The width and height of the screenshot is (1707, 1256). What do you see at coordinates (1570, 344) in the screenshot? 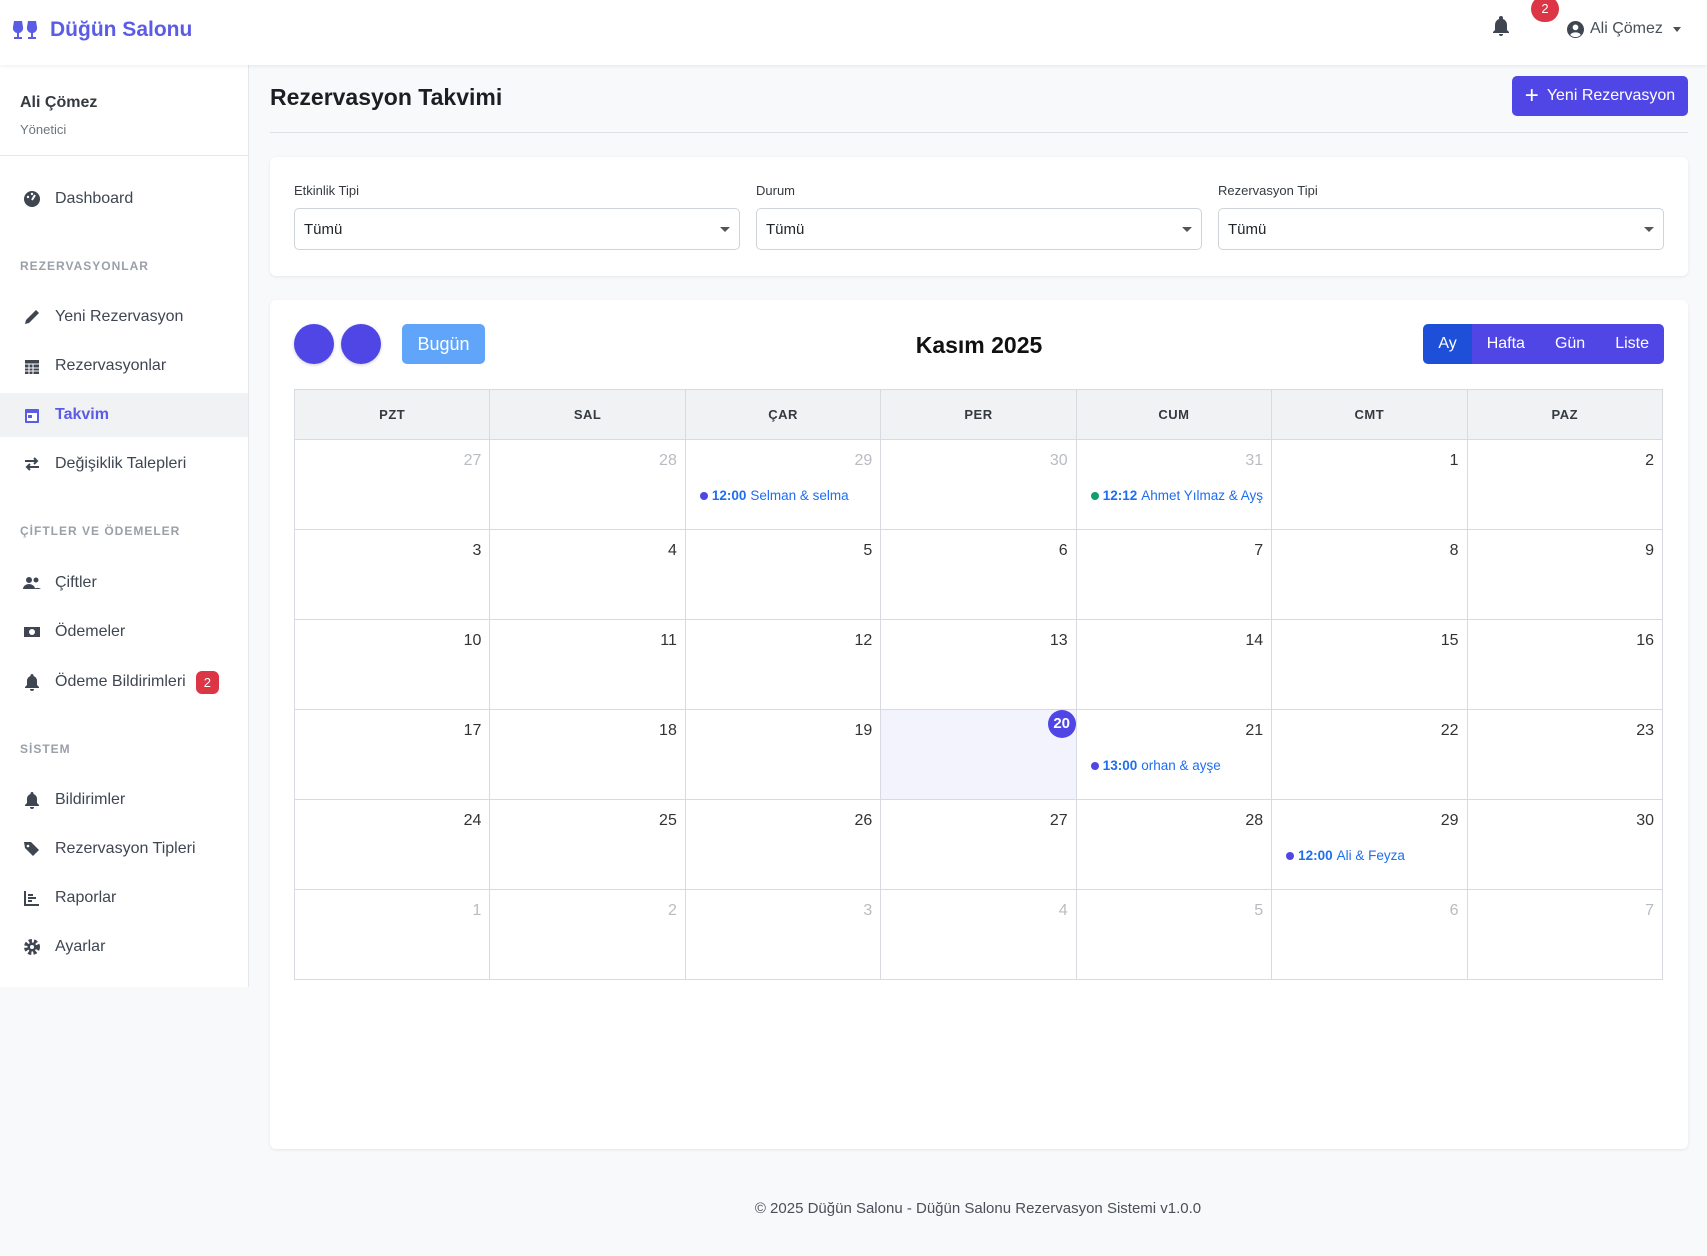
I see `view-tab: Gün` at bounding box center [1570, 344].